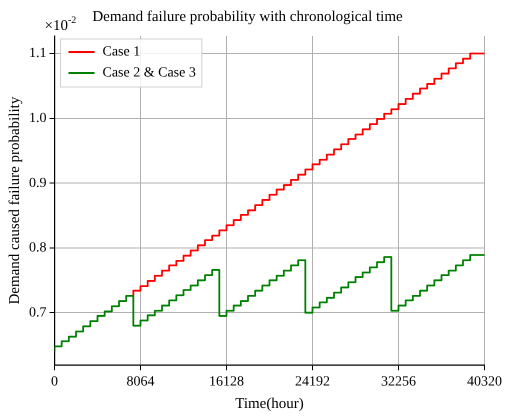  Describe the element at coordinates (312, 382) in the screenshot. I see `x-tick-label: 24192` at that location.